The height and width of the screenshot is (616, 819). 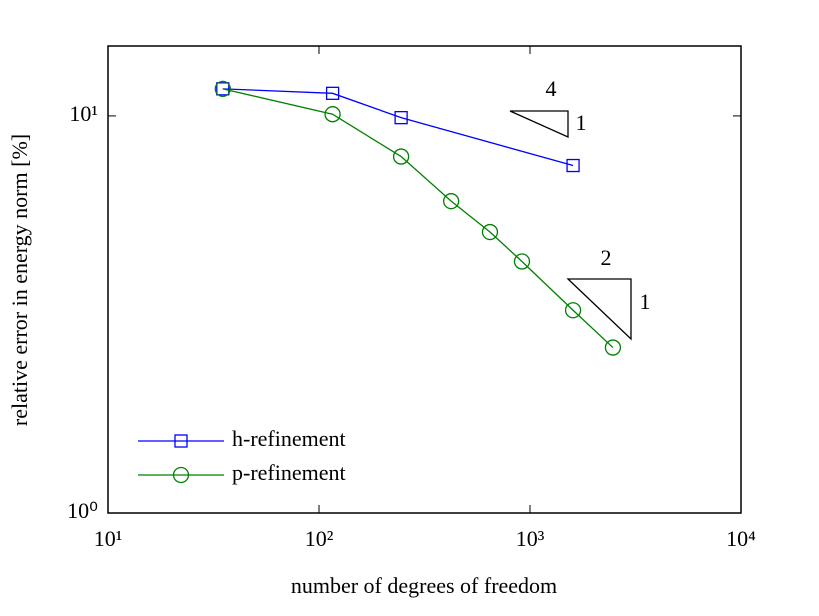 What do you see at coordinates (741, 538) in the screenshot?
I see `x-tick-label: 10⁴` at bounding box center [741, 538].